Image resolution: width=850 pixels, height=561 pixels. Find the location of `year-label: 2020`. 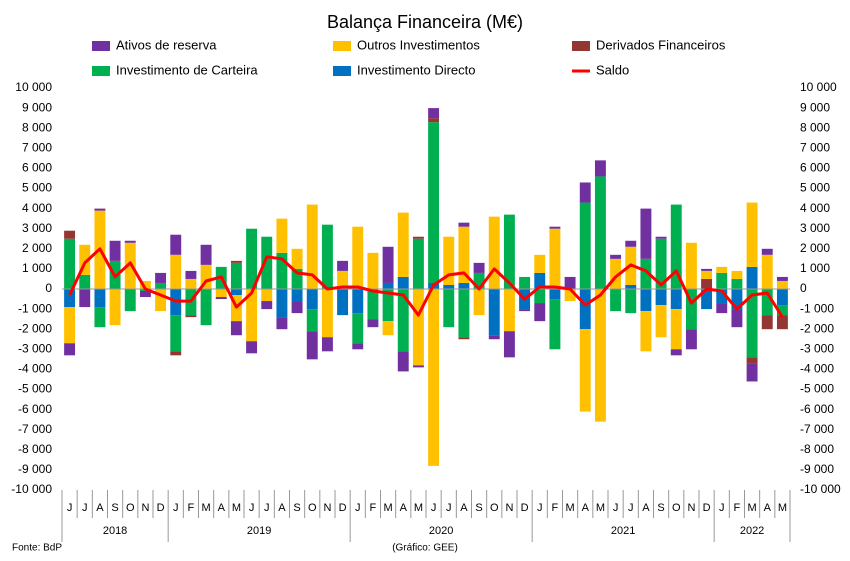

year-label: 2020 is located at coordinates (441, 531).